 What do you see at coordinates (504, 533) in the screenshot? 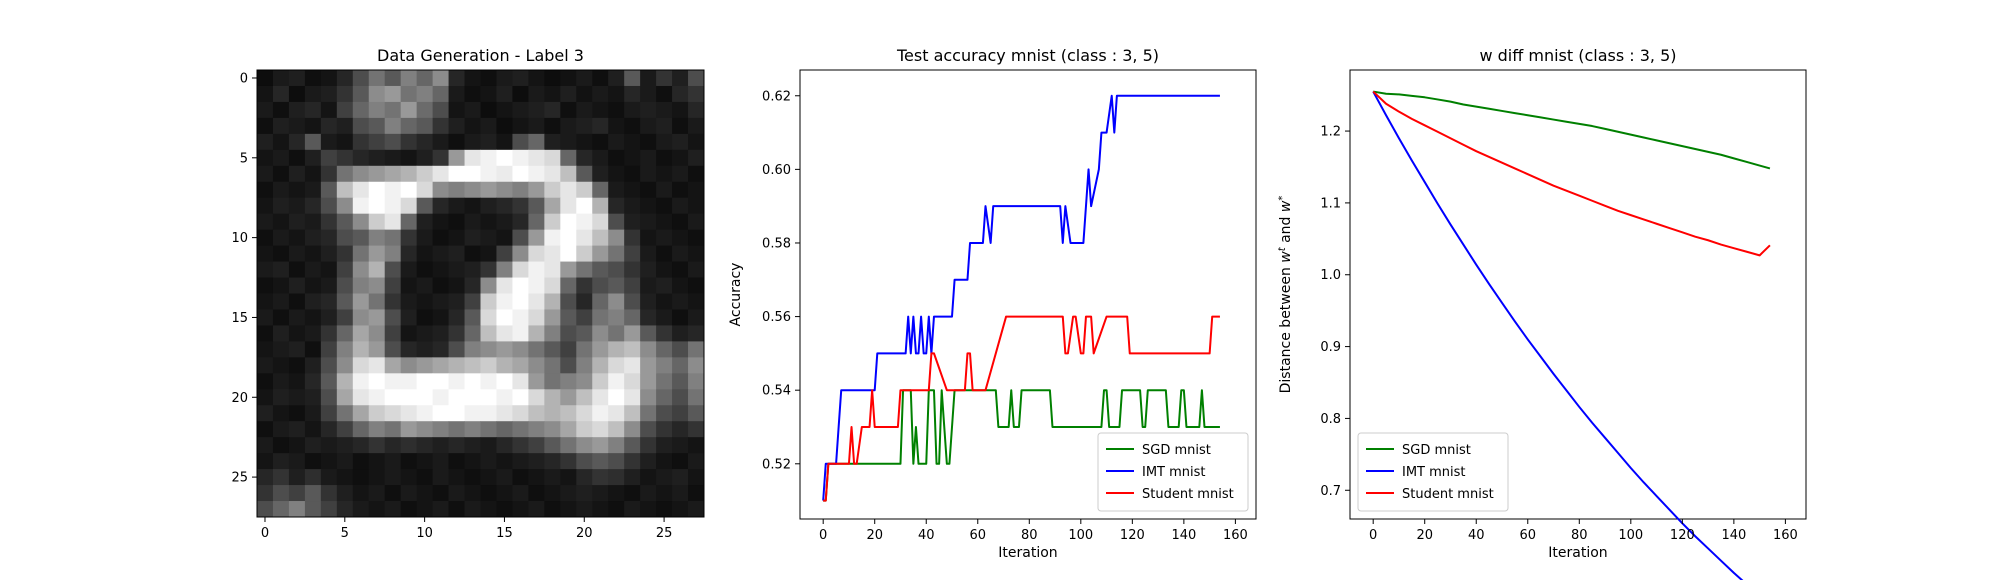
I see `x-tick-label: 15` at bounding box center [504, 533].